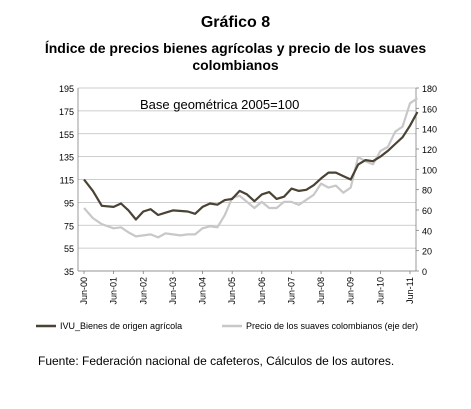 This screenshot has height=409, width=471. Describe the element at coordinates (69, 203) in the screenshot. I see `y-left-tick-label: 95` at that location.